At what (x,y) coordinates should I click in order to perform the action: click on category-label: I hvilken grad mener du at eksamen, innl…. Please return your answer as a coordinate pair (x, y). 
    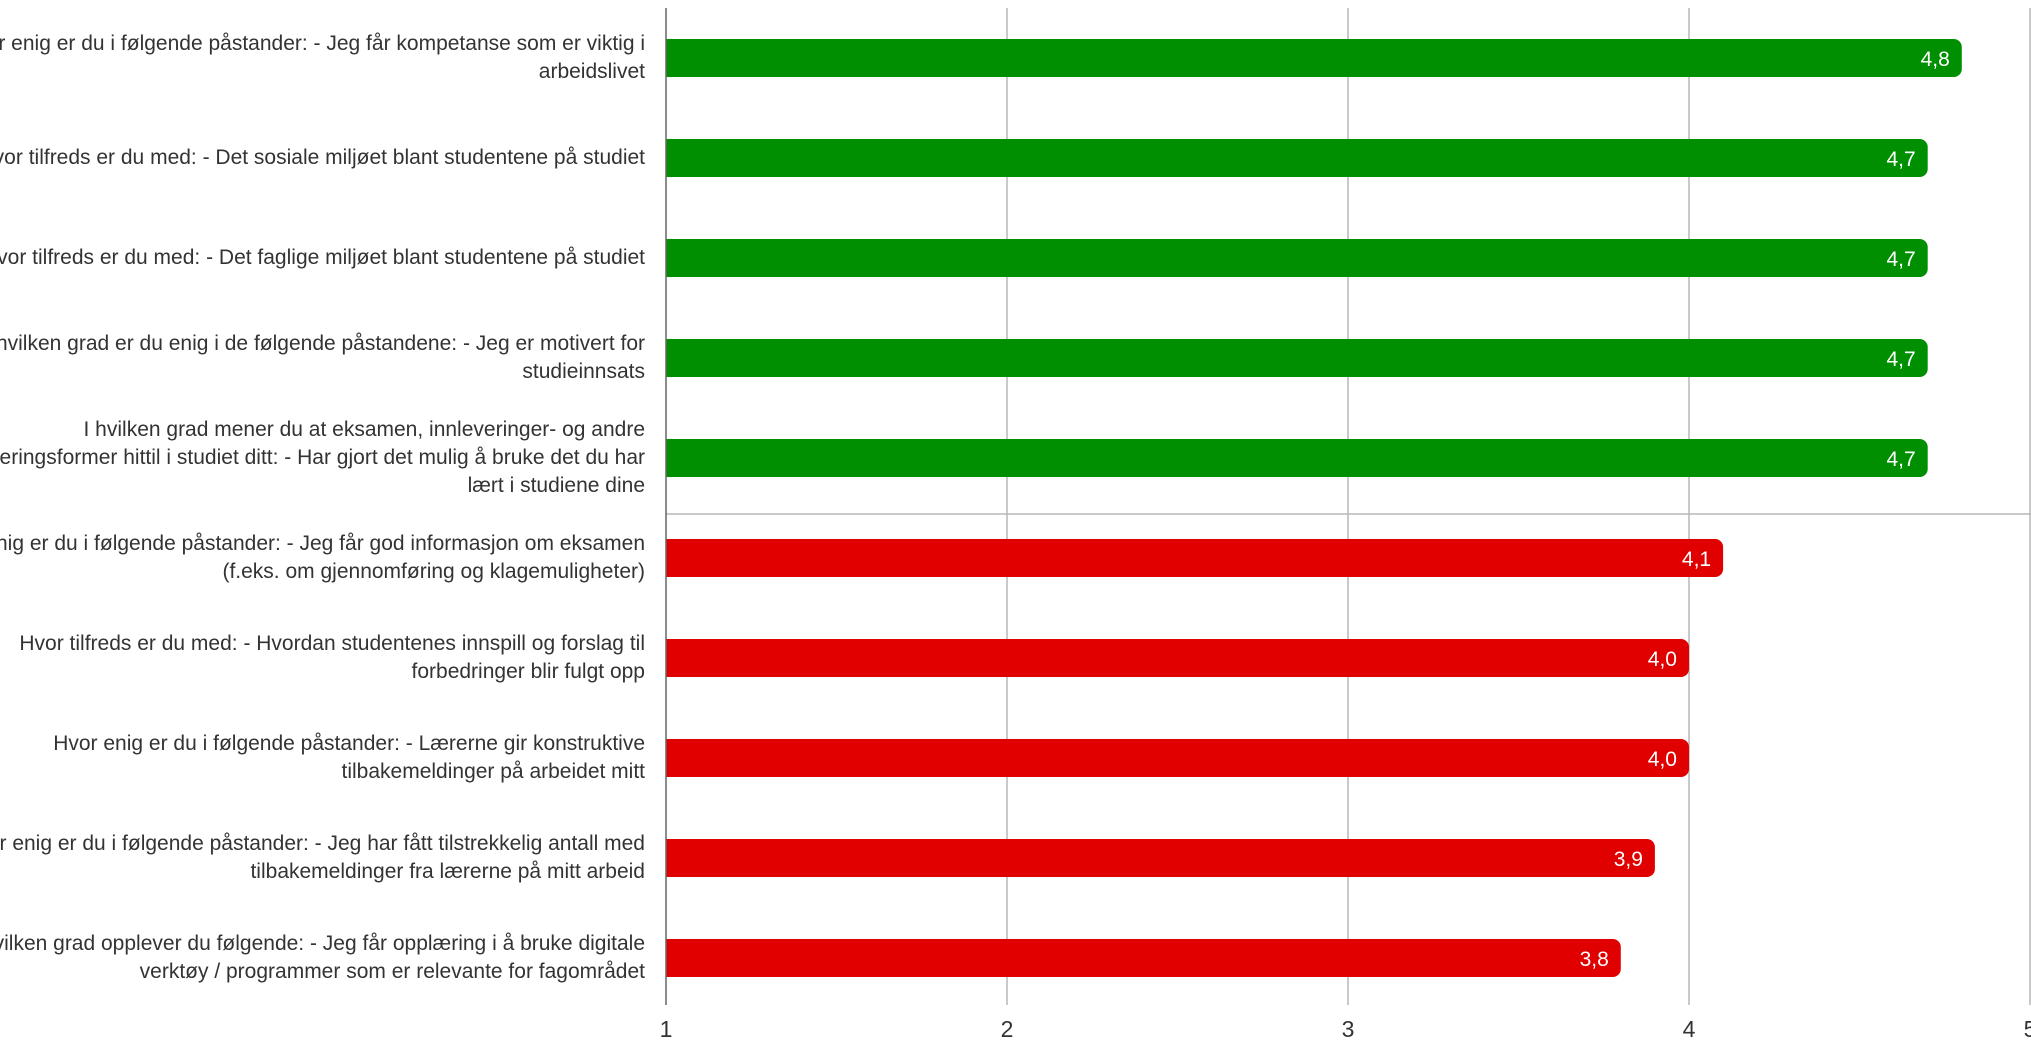
    Looking at the image, I should click on (322, 457).